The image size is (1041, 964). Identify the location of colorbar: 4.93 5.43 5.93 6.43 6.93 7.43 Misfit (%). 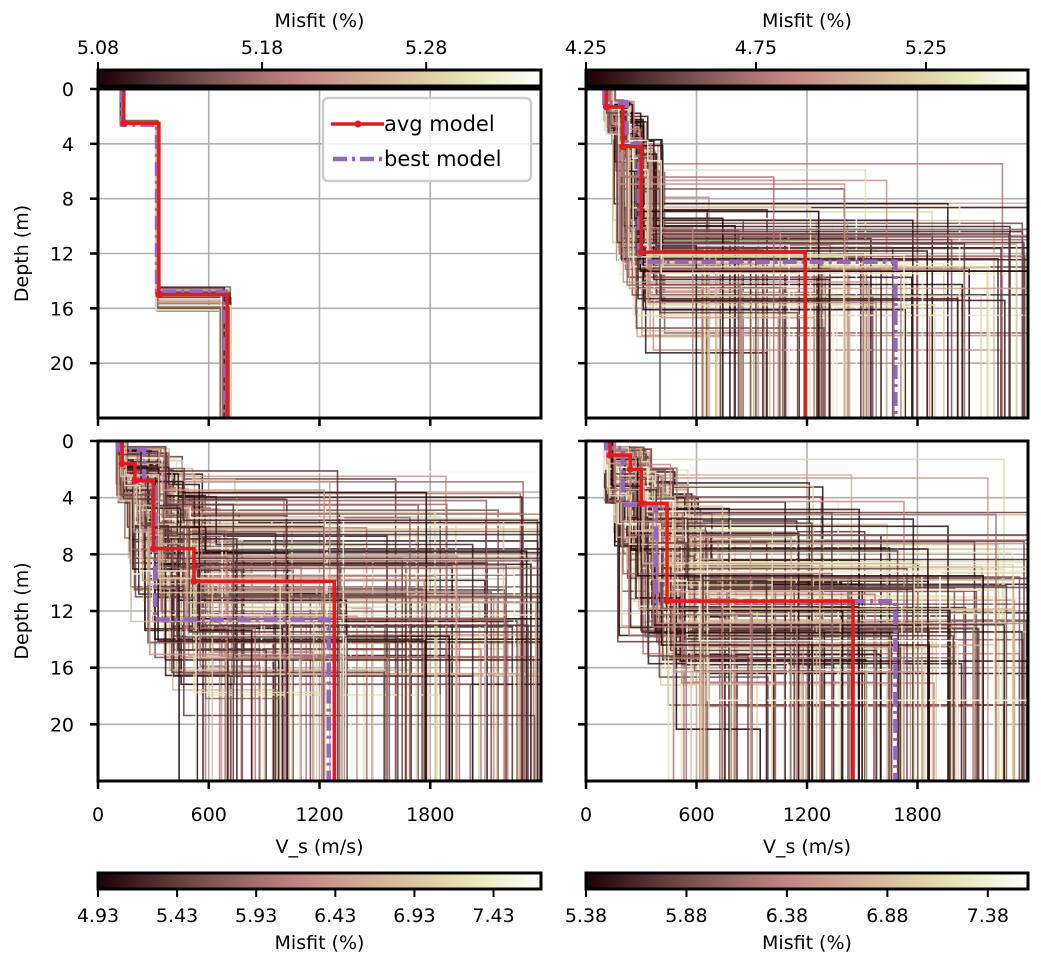
(310, 912).